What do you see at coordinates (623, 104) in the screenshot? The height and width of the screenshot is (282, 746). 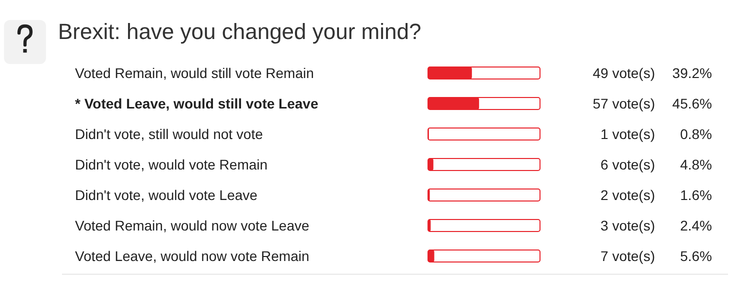 I see `text: 57 vote(s)` at bounding box center [623, 104].